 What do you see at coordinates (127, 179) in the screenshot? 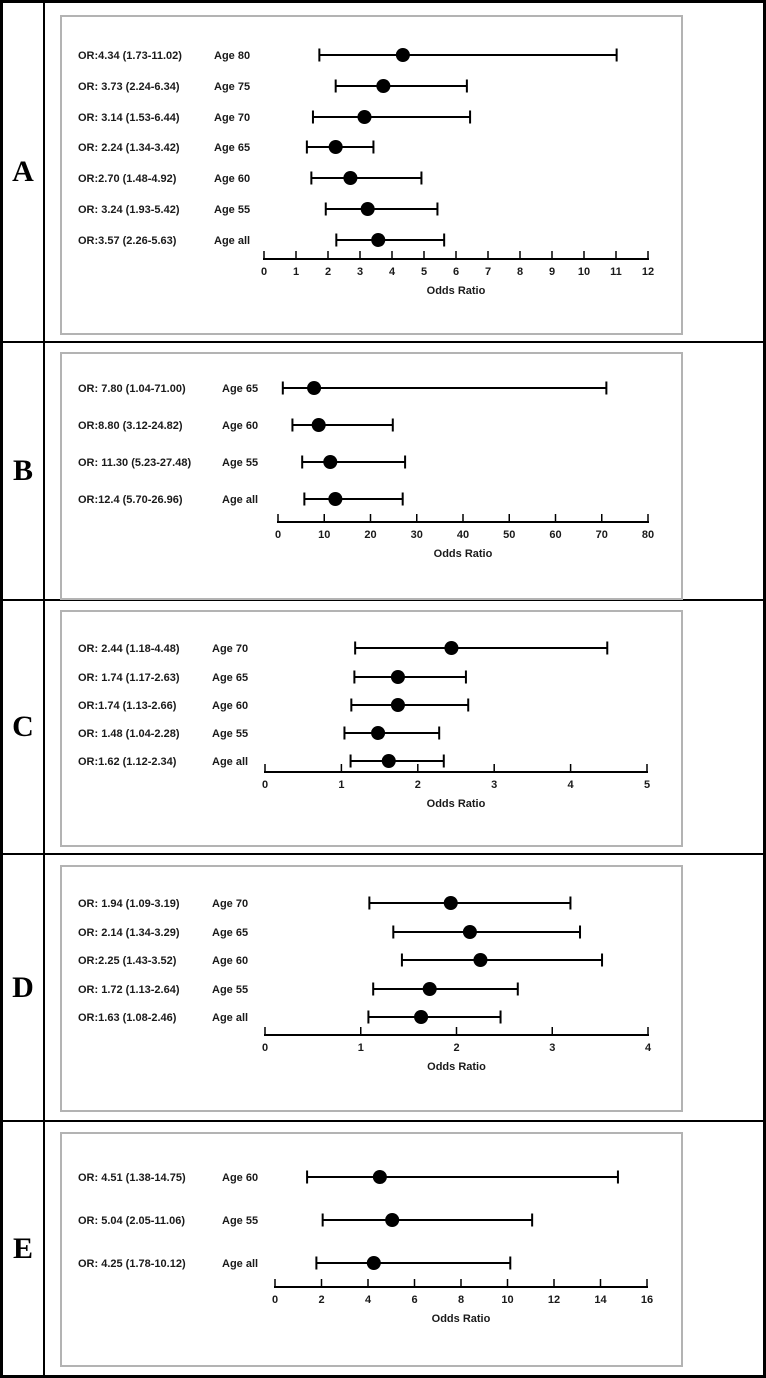
I see `or-ci-text: OR:2.70 (1.48-4.92)` at bounding box center [127, 179].